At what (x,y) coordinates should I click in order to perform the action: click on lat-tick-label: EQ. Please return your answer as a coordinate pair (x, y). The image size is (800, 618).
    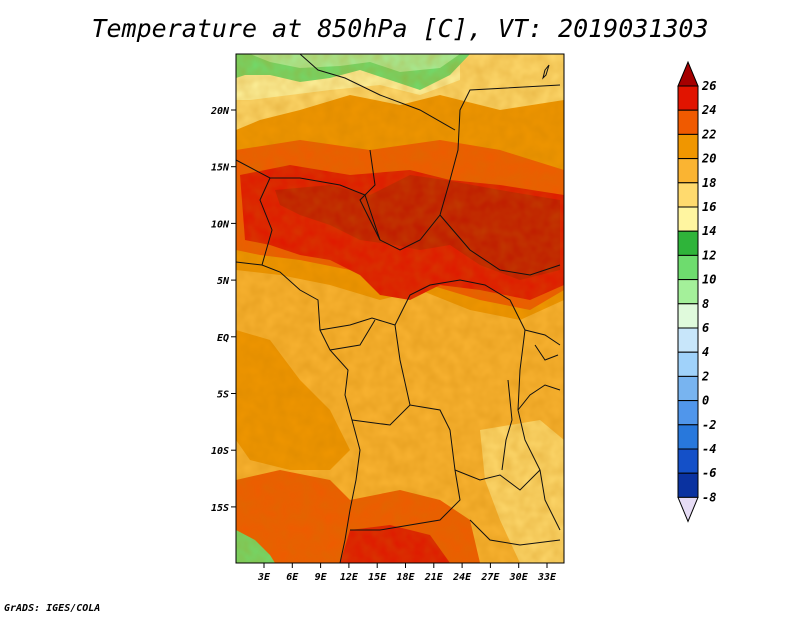
    Looking at the image, I should click on (223, 338).